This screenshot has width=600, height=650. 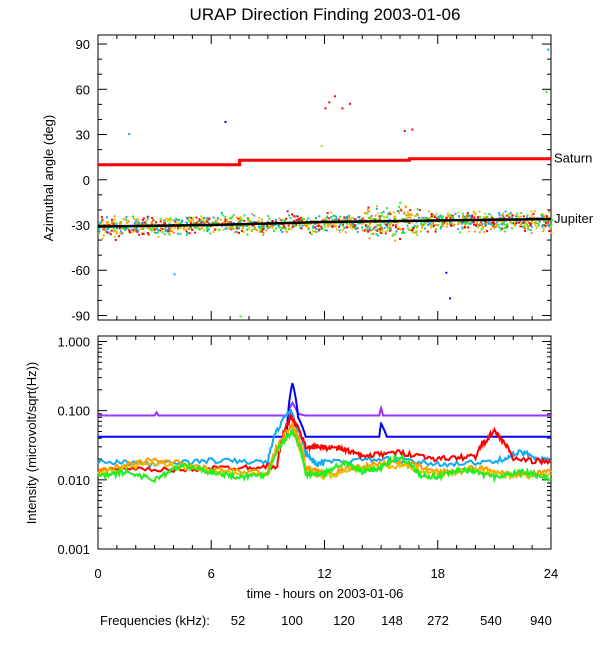 What do you see at coordinates (326, 620) in the screenshot?
I see `frequency-legend: Frequencies (kHz): 52 100 120 148 272 540 940` at bounding box center [326, 620].